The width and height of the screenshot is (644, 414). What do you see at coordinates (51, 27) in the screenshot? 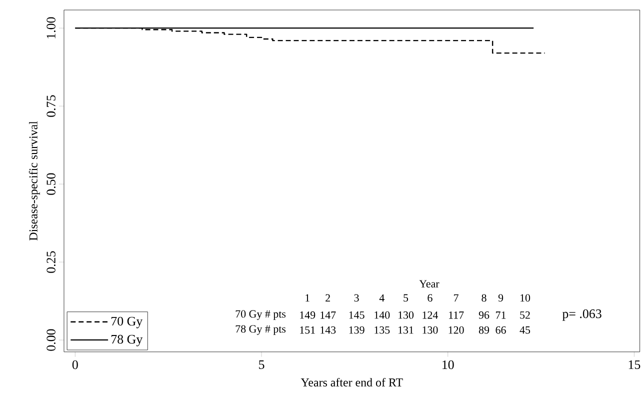
I see `y-tick-label: 1.00` at bounding box center [51, 27].